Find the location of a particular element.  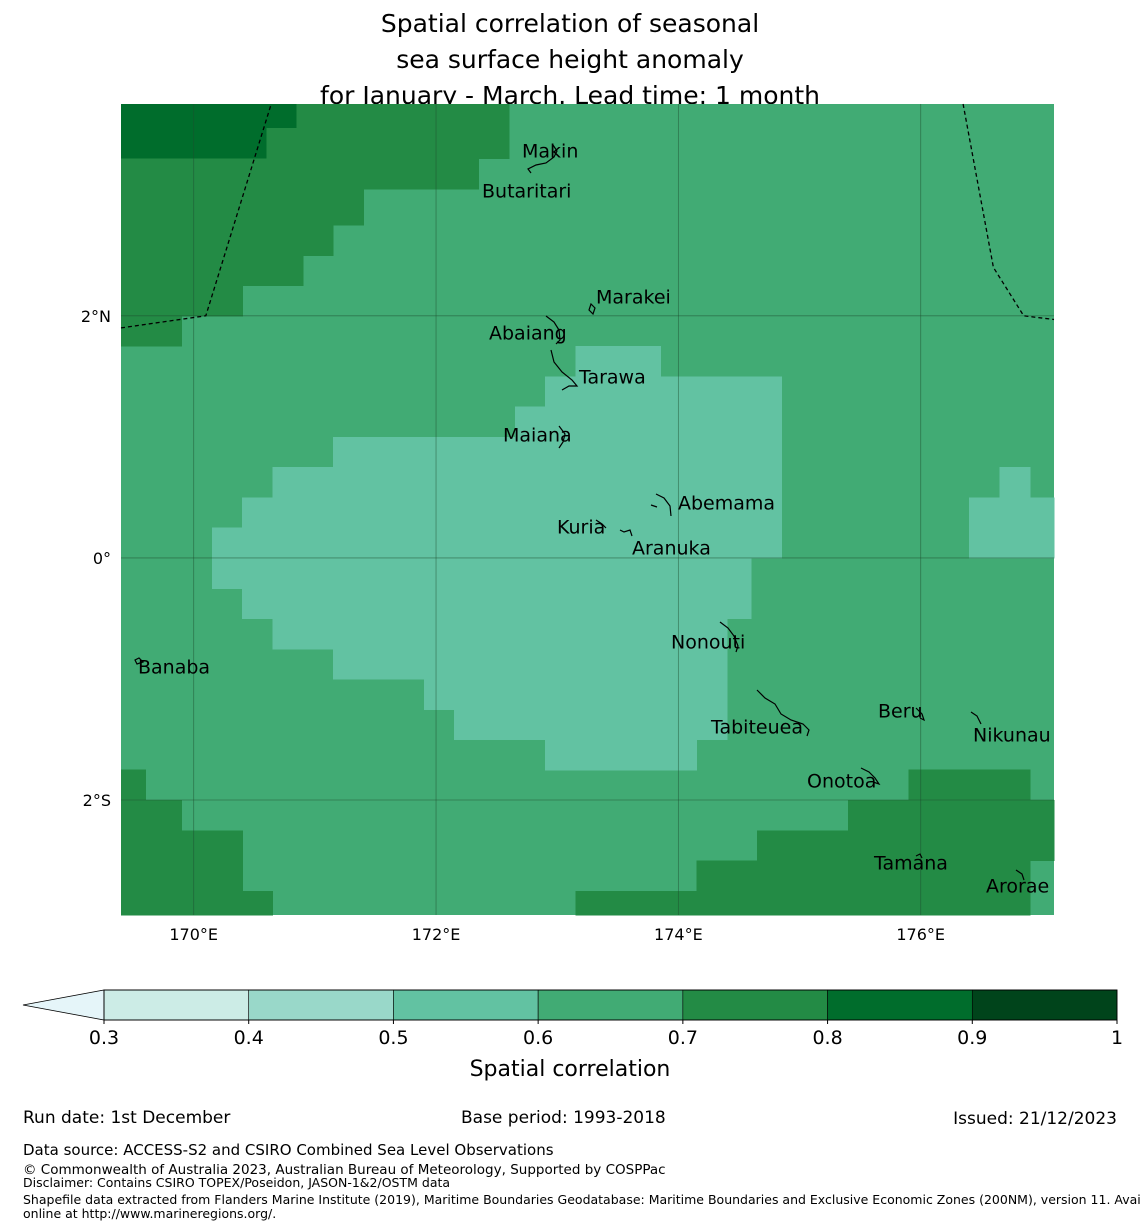

title-line-1: Spatial correlation of seasonal is located at coordinates (570, 23).